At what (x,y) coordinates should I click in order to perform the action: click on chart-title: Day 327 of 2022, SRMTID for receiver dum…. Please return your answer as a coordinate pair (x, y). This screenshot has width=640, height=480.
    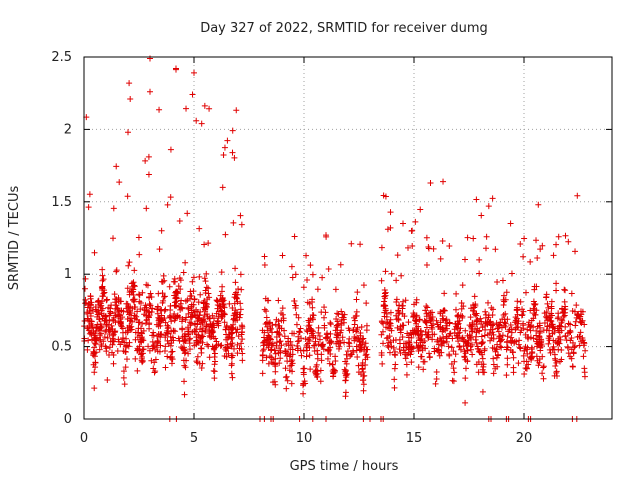
    Looking at the image, I should click on (344, 28).